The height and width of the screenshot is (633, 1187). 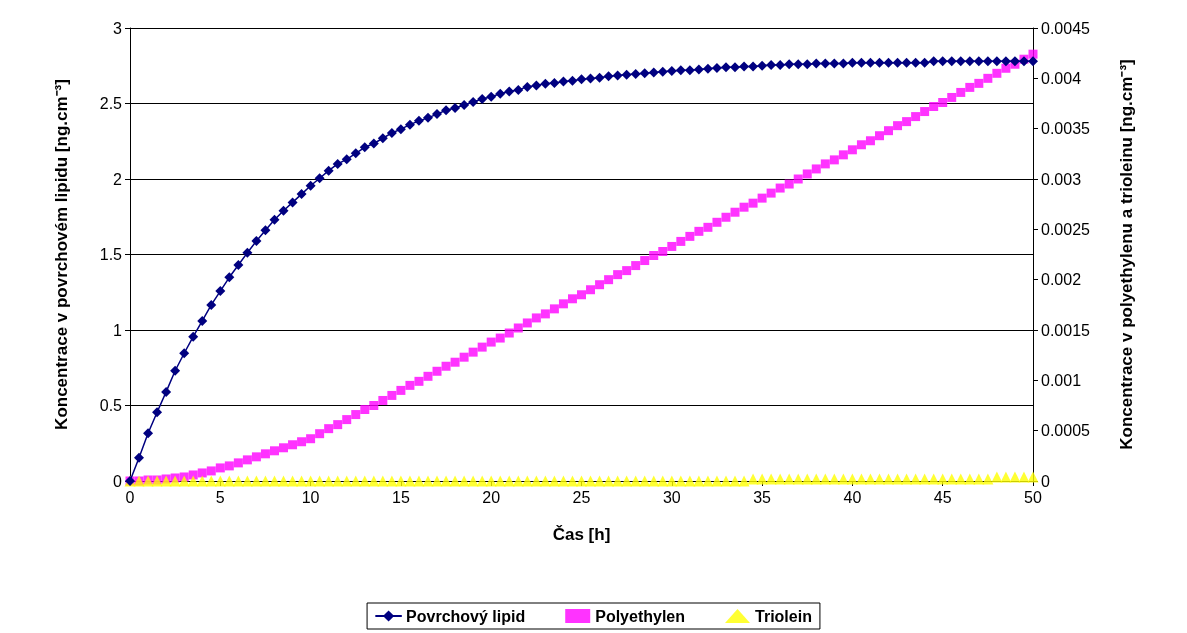 I want to click on y-tick-label: 2, so click(x=118, y=179).